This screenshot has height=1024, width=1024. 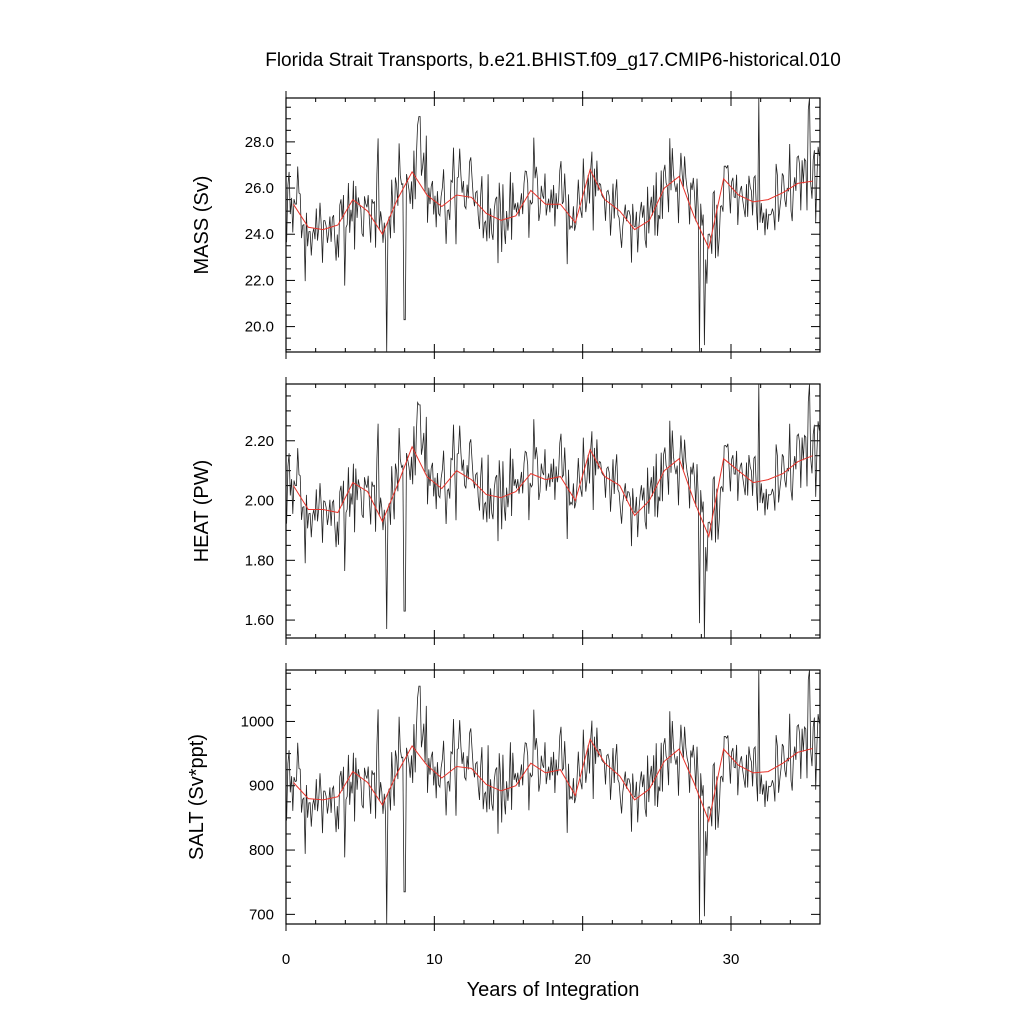 What do you see at coordinates (259, 234) in the screenshot?
I see `y-tick-label: 24.0` at bounding box center [259, 234].